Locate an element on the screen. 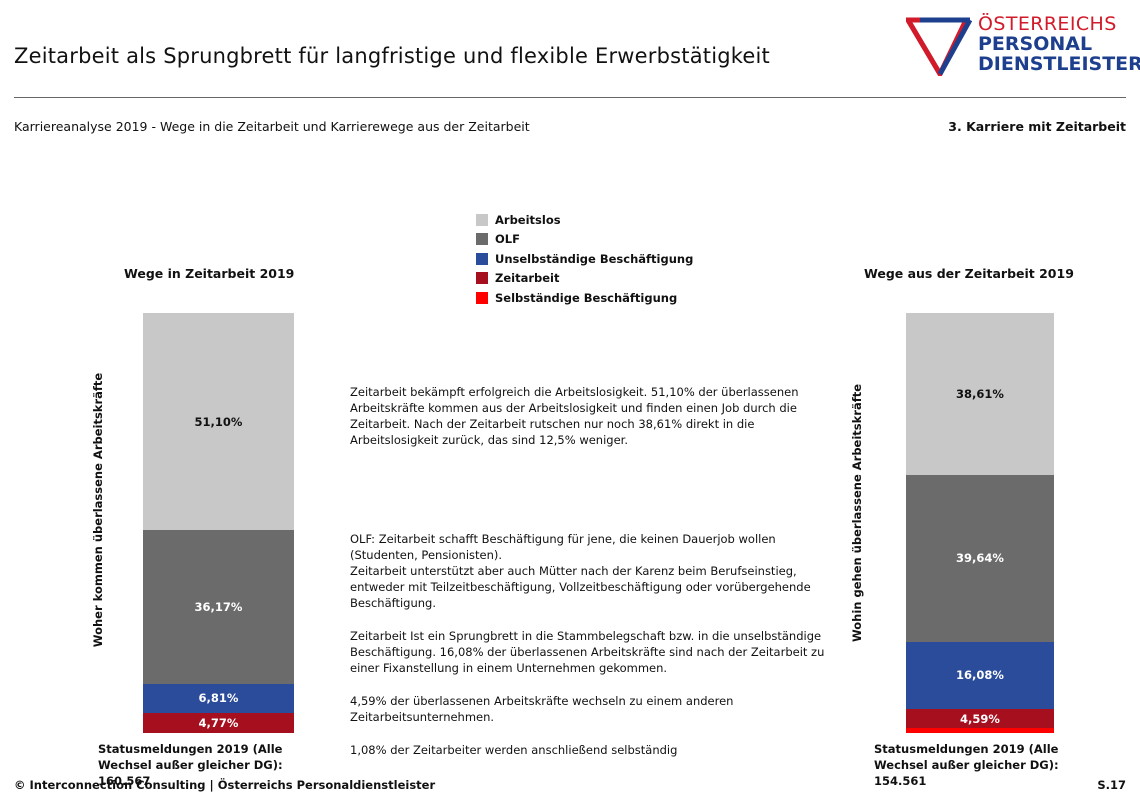 The image size is (1140, 807). bar-segment-zeitarbeit: 4,59% is located at coordinates (980, 719).